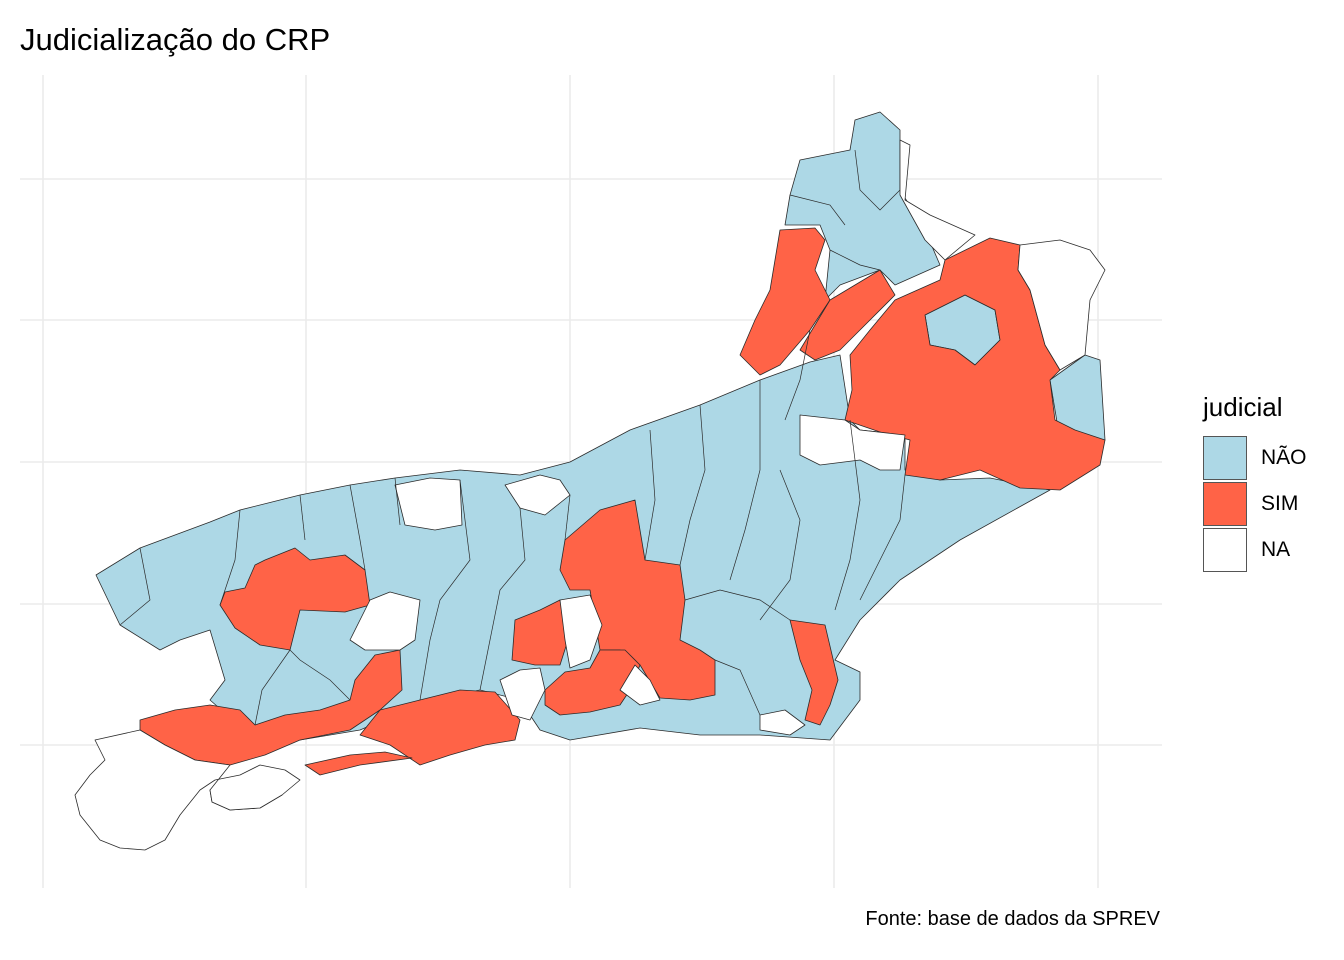  I want to click on region-blue-north, so click(862, 206).